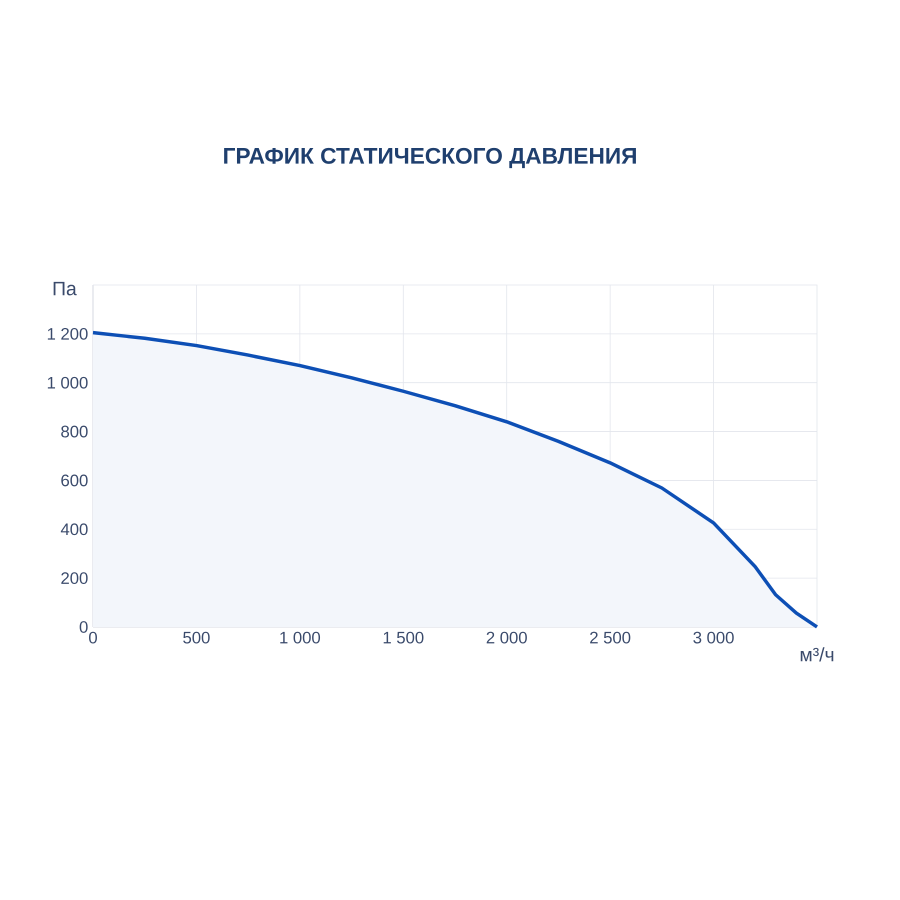 This screenshot has width=900, height=900. Describe the element at coordinates (506, 638) in the screenshot. I see `x-tick-label: 2 000` at that location.